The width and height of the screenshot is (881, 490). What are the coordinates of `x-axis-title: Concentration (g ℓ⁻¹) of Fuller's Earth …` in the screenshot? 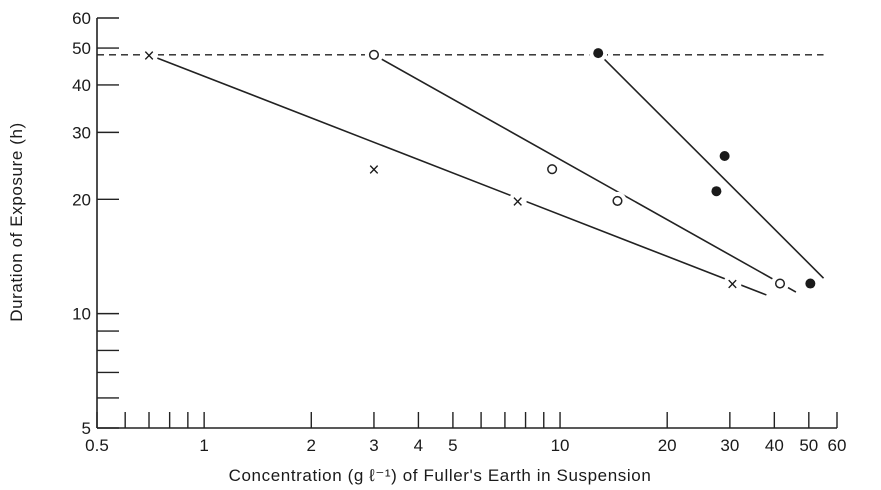 It's located at (440, 475).